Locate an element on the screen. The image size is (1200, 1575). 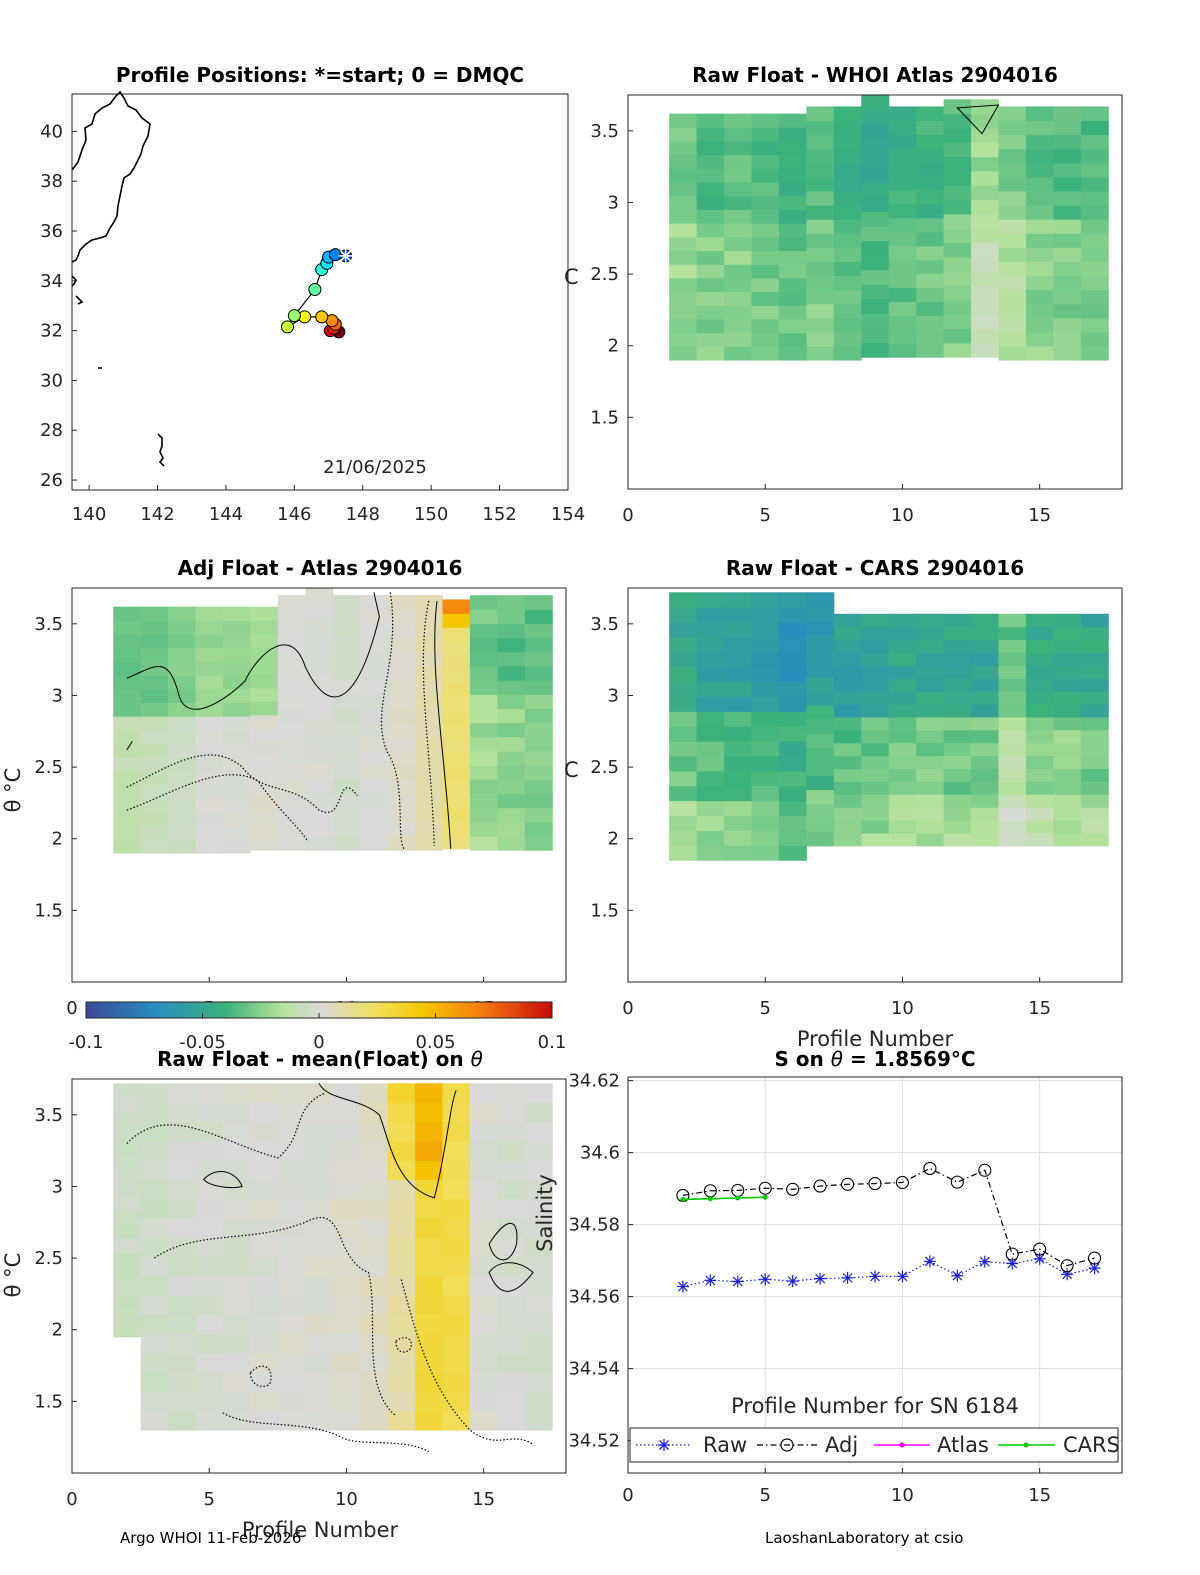
salinity-y-tick-label: 34.6 is located at coordinates (600, 1153).